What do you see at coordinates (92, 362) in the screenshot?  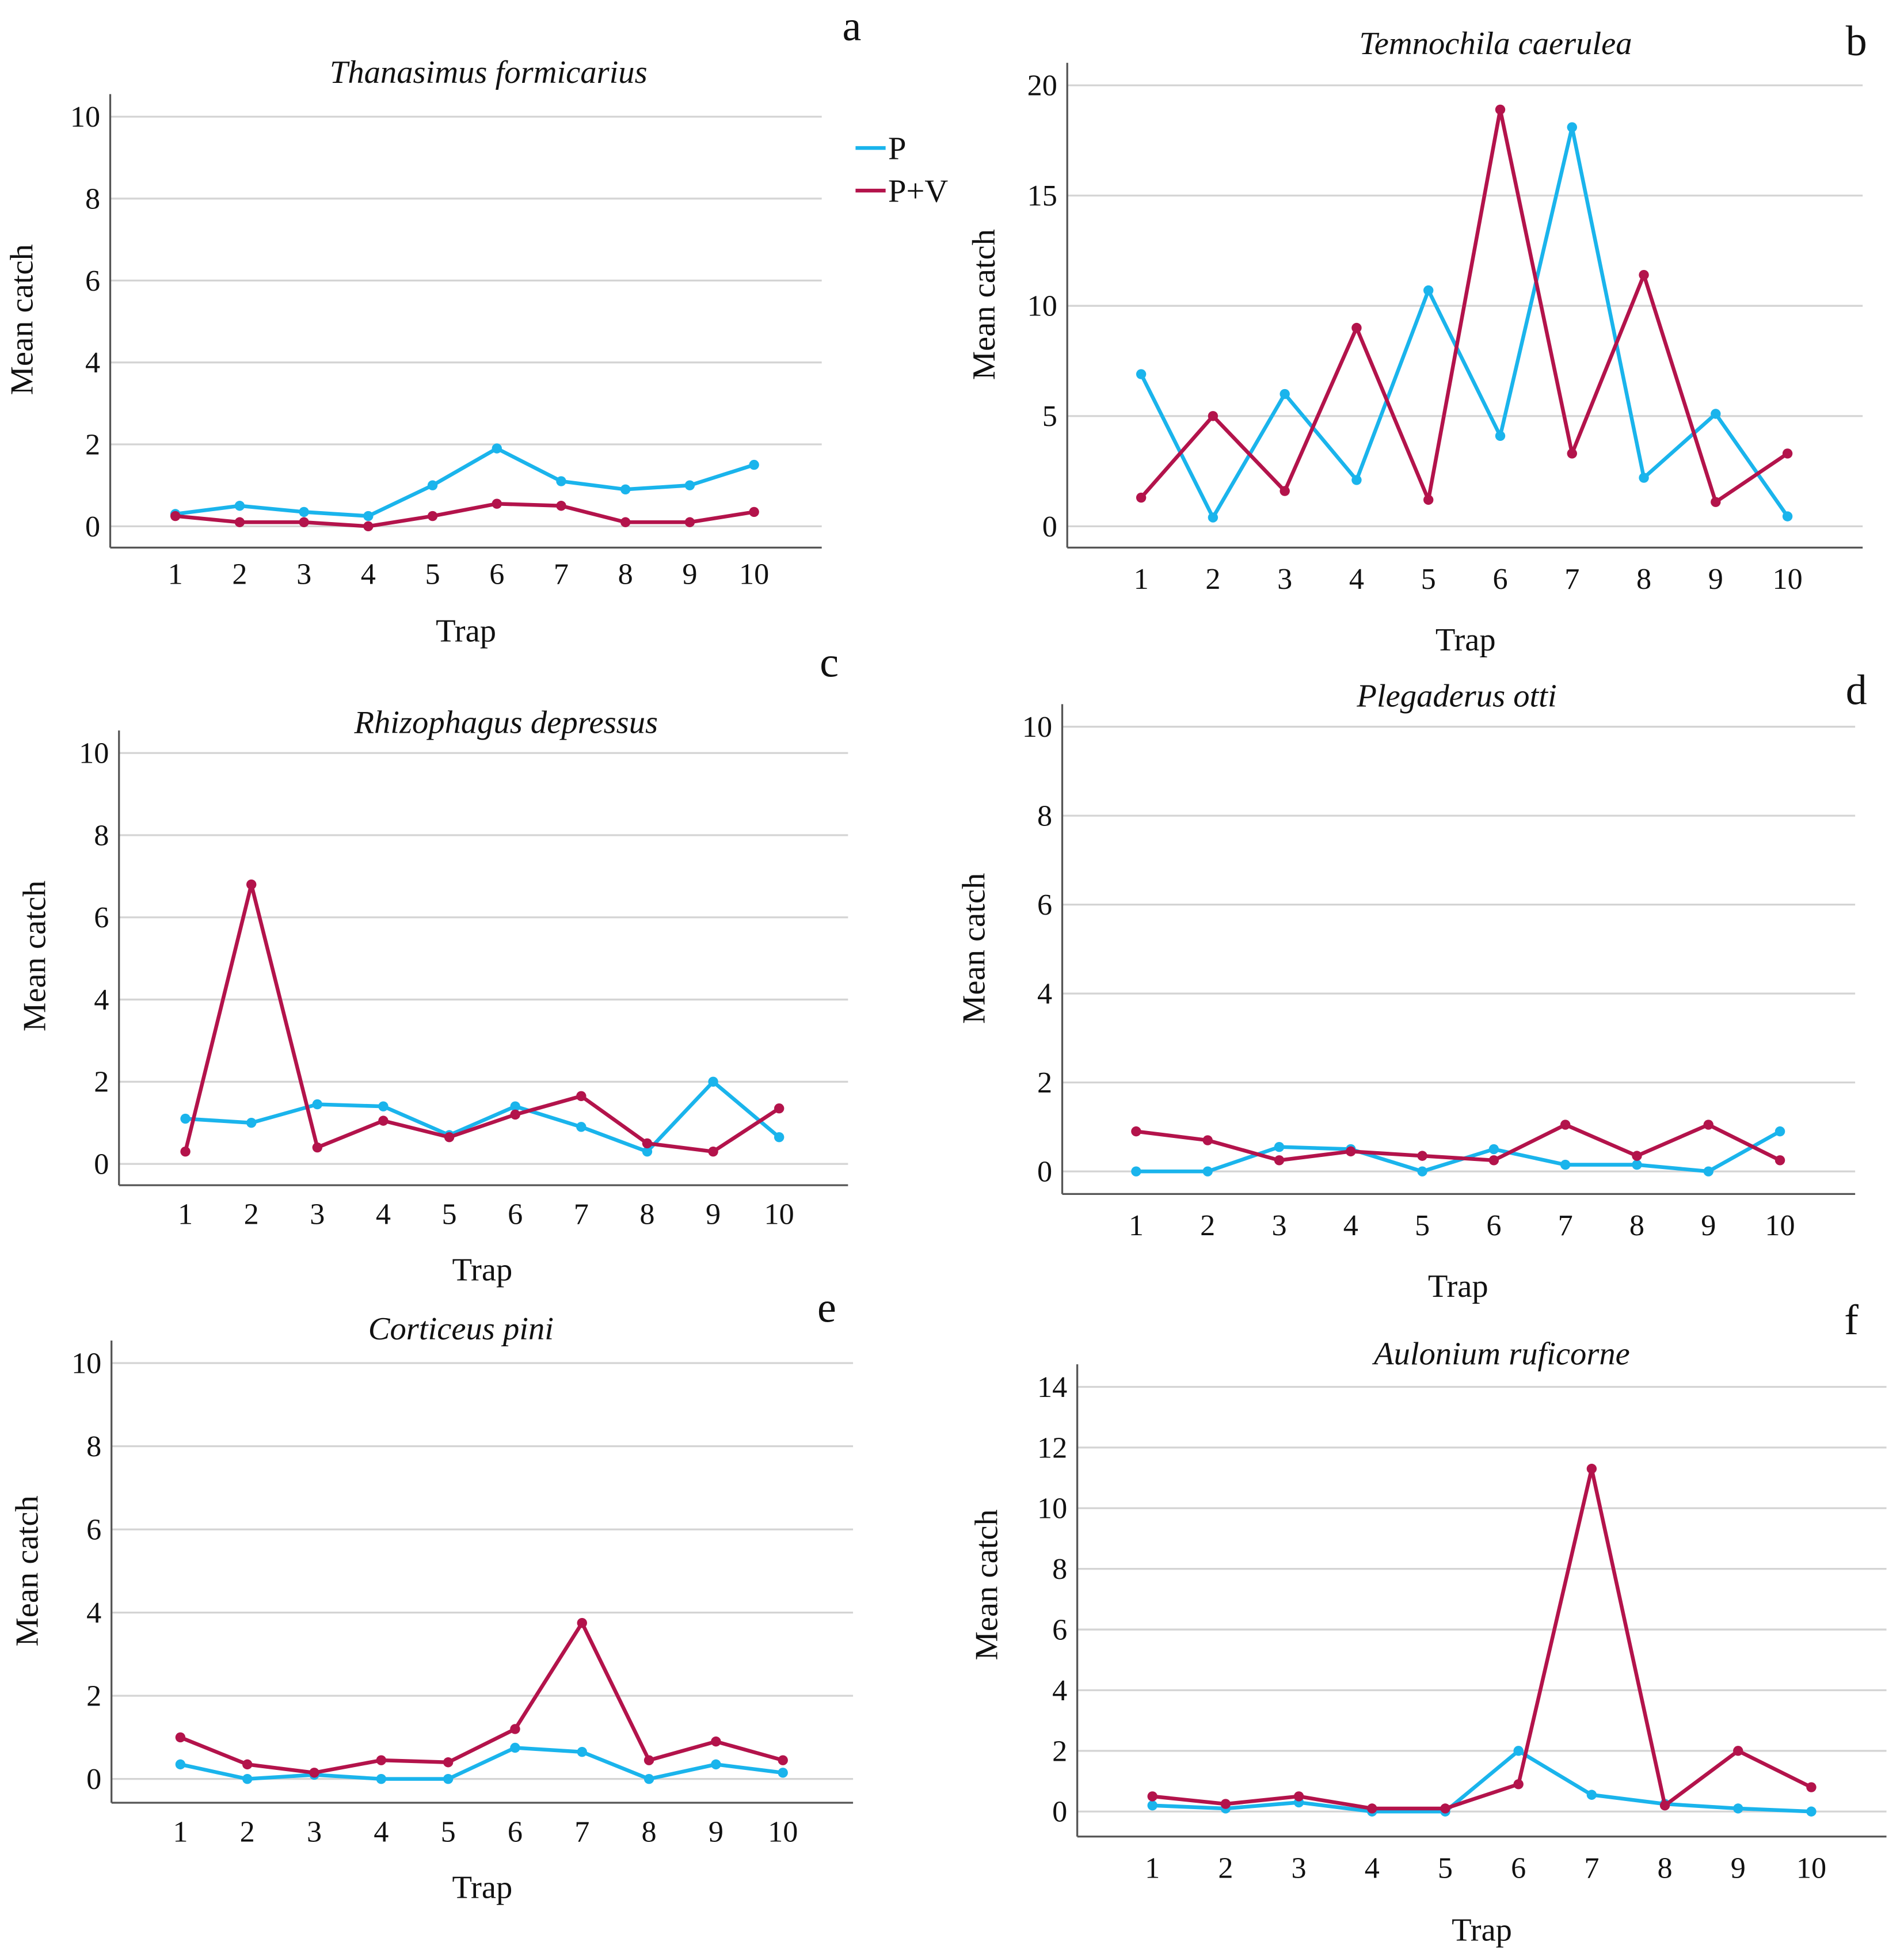 I see `y-tick-label: 4` at bounding box center [92, 362].